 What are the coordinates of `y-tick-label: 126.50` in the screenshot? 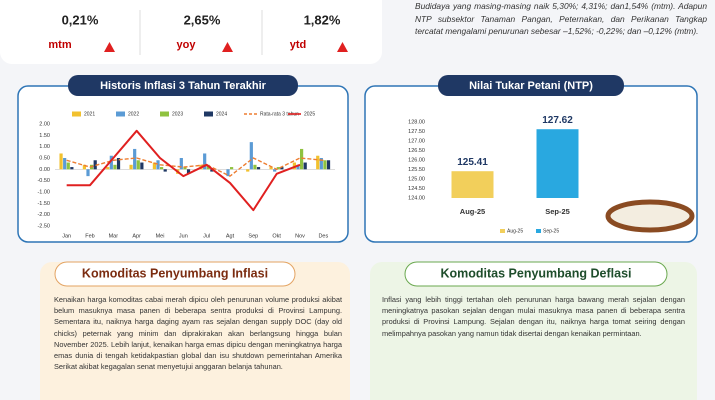 It's located at (416, 151).